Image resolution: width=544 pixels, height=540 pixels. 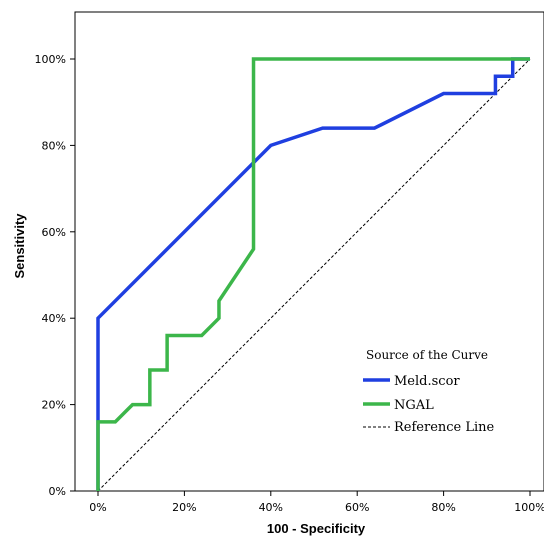 I want to click on x-tick-label: 40%, so click(x=271, y=507).